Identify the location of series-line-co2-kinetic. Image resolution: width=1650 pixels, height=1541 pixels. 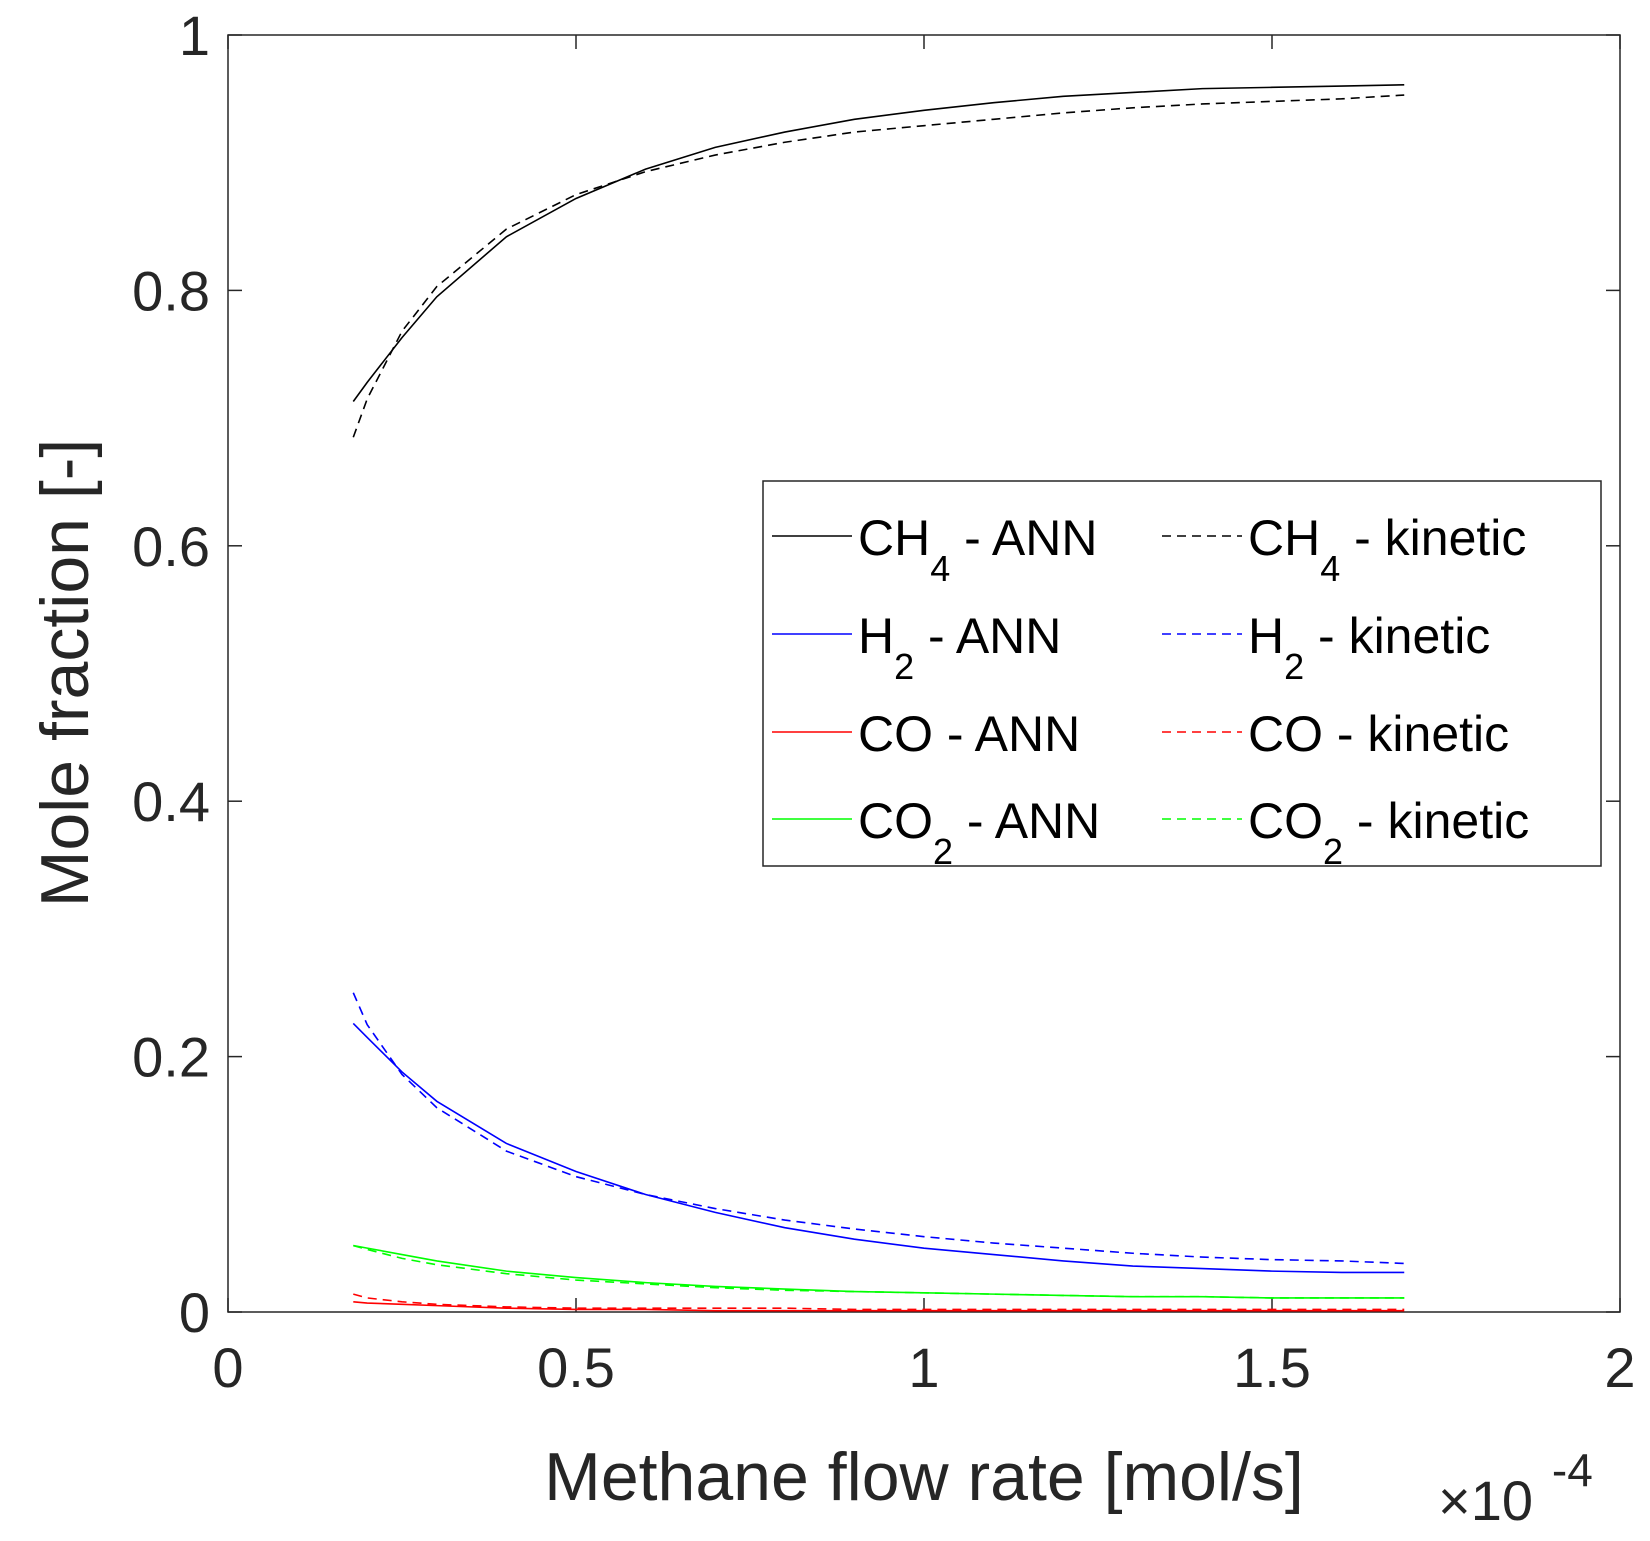
(879, 1271).